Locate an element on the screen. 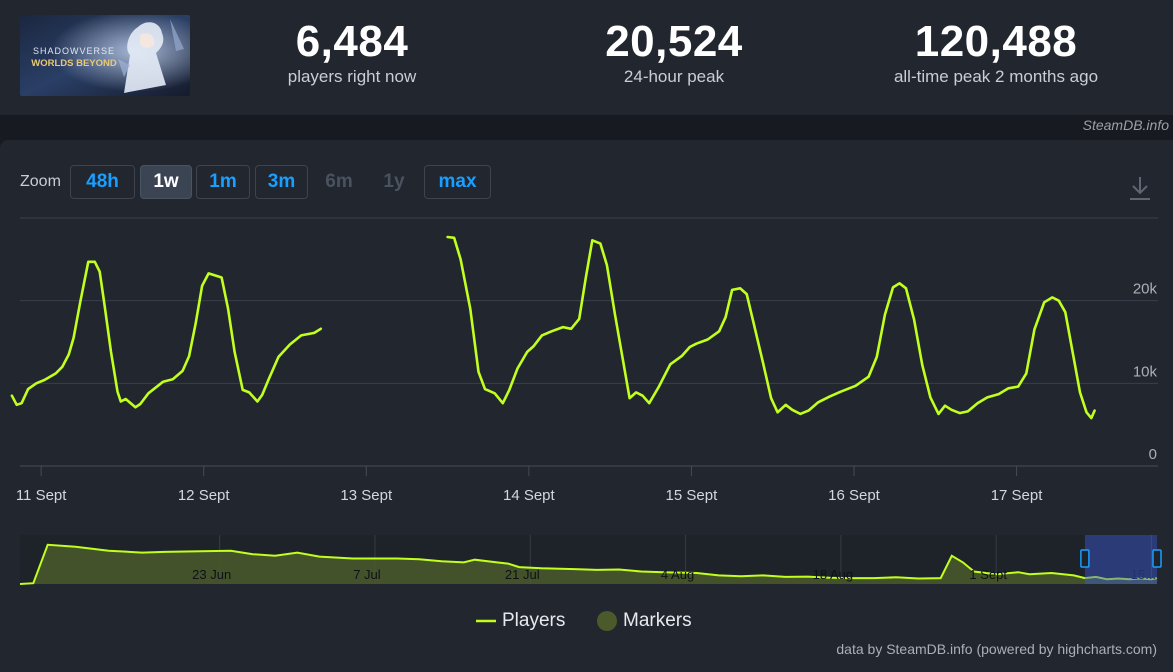  stat-all-time-peak: 120,488 all-time peak 2 months ago is located at coordinates (996, 52).